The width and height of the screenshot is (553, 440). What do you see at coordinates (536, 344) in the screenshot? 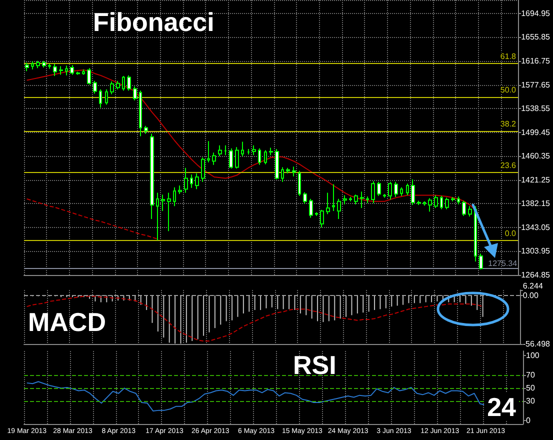
I see `y-tick-label: -56.498` at bounding box center [536, 344].